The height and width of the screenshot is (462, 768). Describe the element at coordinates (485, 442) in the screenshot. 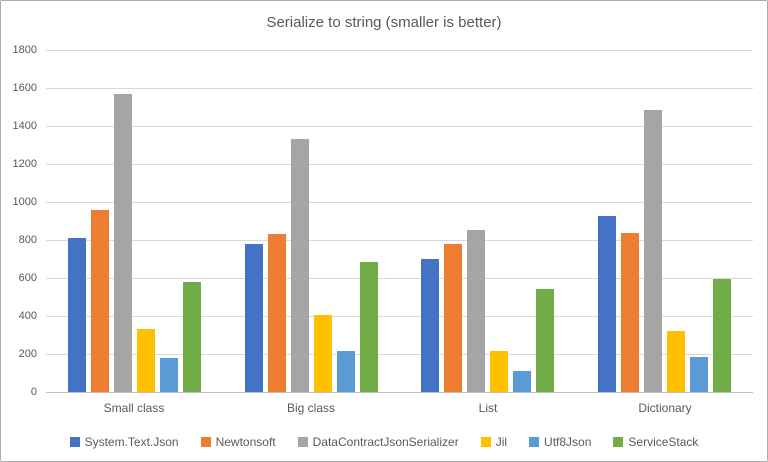

I see `legend-marker-jil` at that location.